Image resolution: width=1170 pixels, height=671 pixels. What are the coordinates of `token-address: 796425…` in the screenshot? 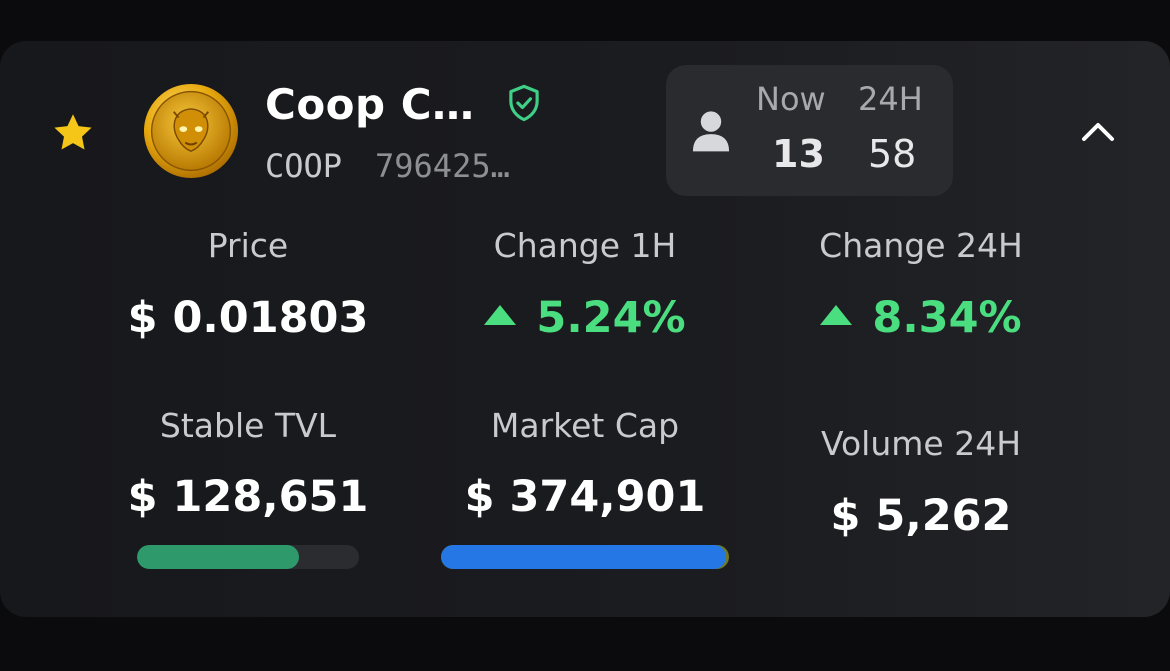 It's located at (442, 166).